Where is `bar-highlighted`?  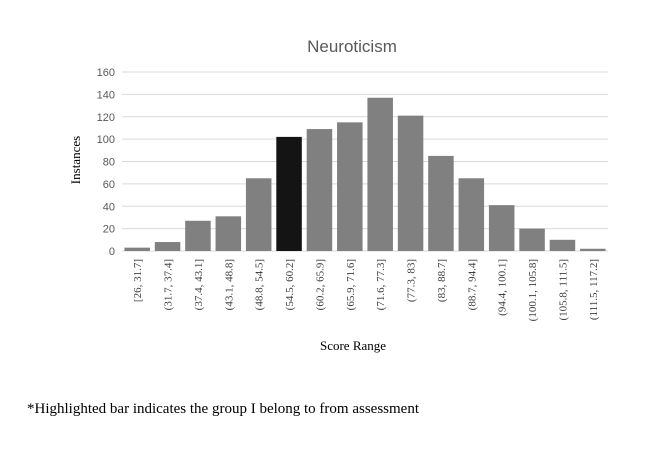 bar-highlighted is located at coordinates (289, 193).